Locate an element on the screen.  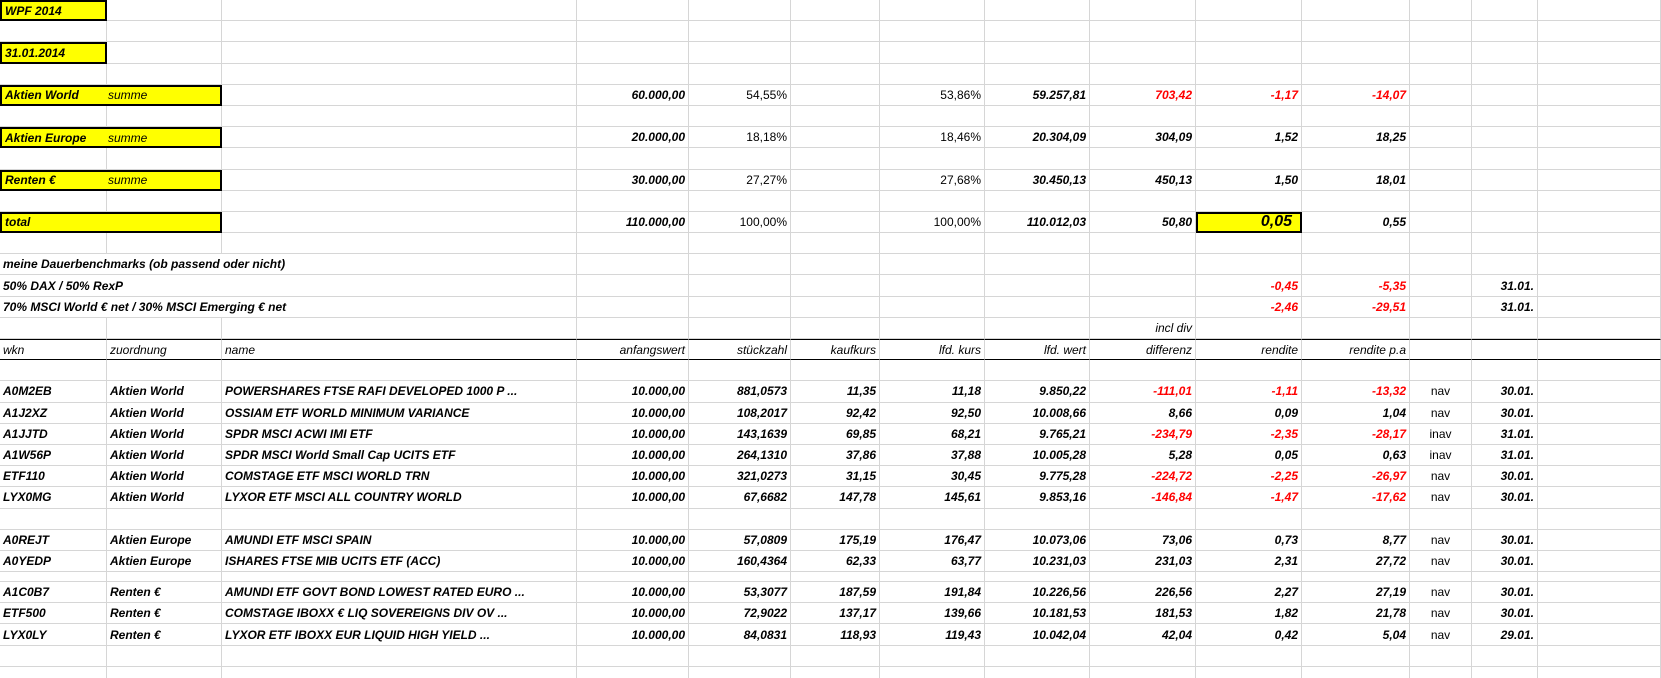
cell-differenz: 73,06 is located at coordinates (1143, 540).